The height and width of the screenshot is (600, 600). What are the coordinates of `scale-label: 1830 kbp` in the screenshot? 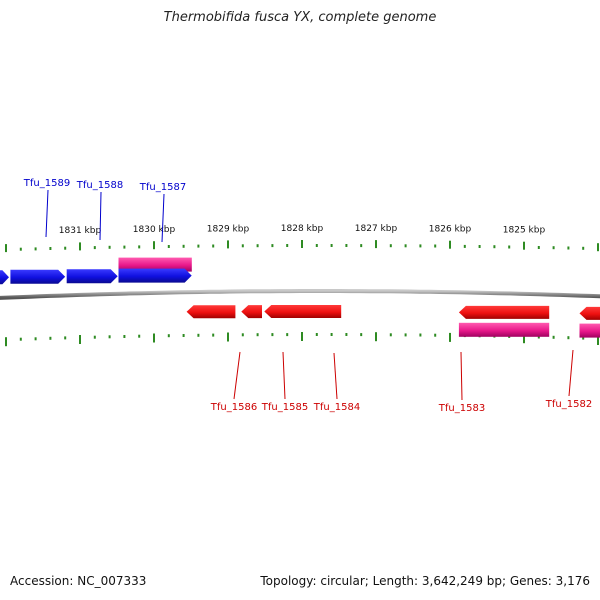 It's located at (154, 230).